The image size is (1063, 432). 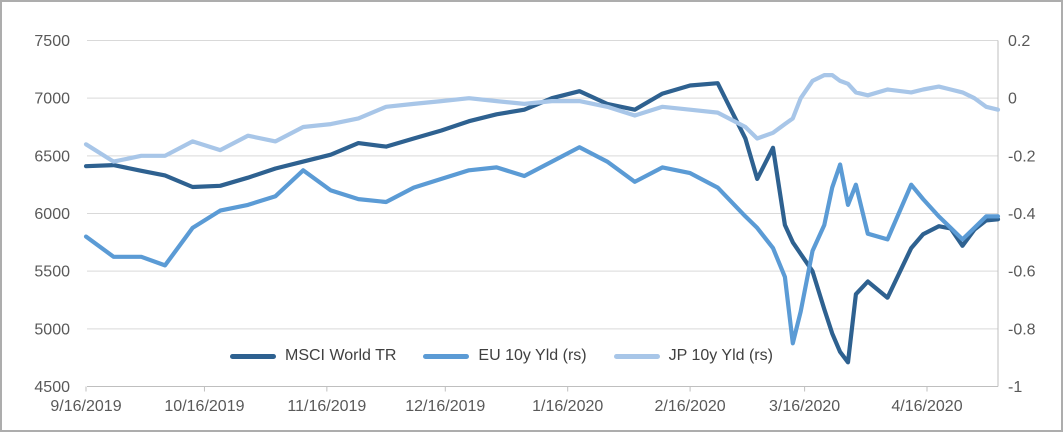 I want to click on left-axis-tick-label: 5000, so click(x=52, y=329).